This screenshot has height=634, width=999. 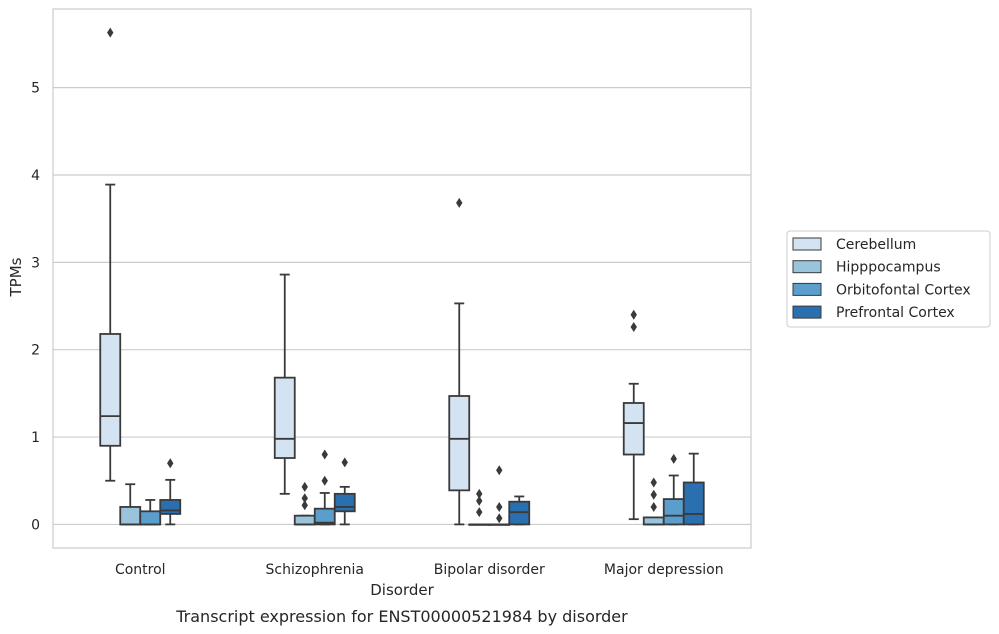 I want to click on y-tick-label: 4, so click(x=35, y=176).